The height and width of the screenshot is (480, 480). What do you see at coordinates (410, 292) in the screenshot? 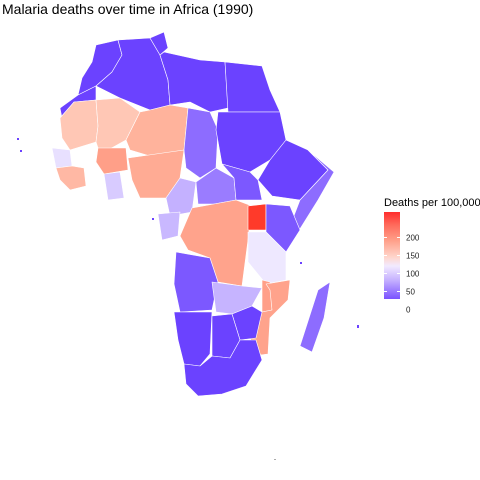
I see `legend-tick-50: 50` at bounding box center [410, 292].